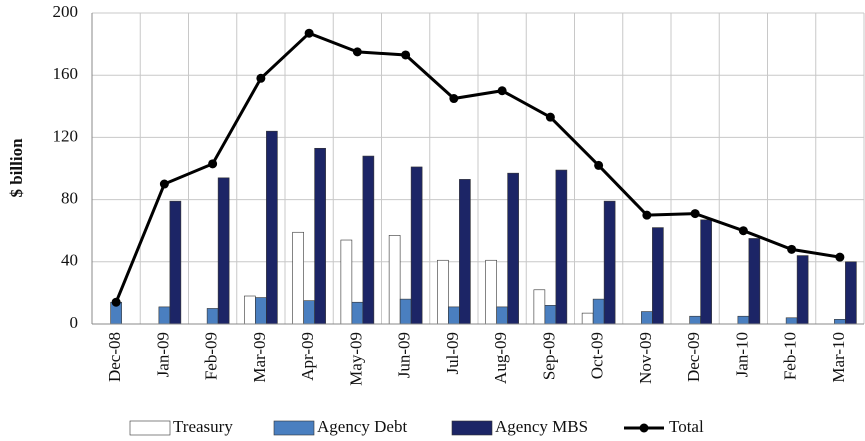  Describe the element at coordinates (203, 426) in the screenshot. I see `legend-label: Treasury` at that location.